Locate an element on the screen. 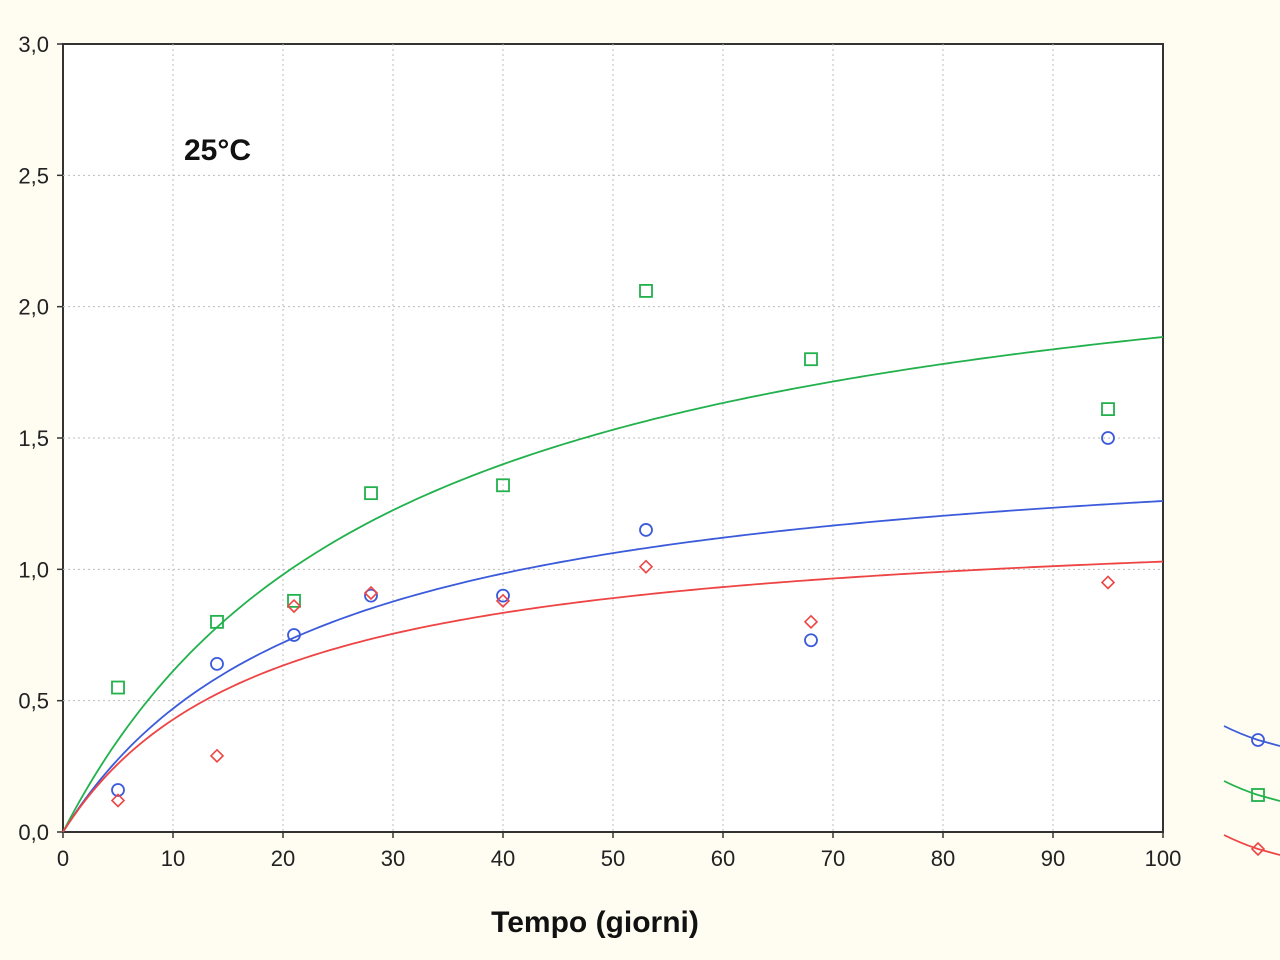 The width and height of the screenshot is (1280, 960). x-axis-ticks: 0 10 20 30 40 50 60 70 80 90 100 is located at coordinates (619, 851).